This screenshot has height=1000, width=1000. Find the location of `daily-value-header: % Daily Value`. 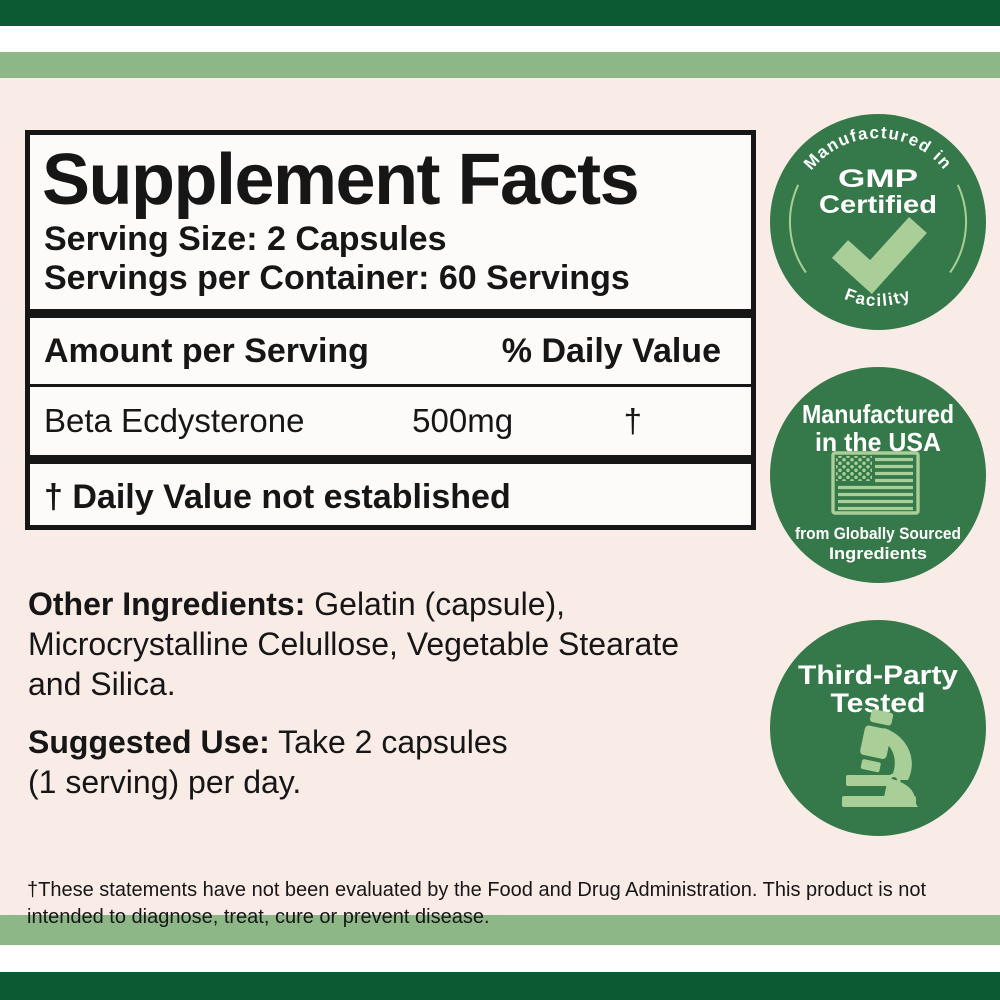

daily-value-header: % Daily Value is located at coordinates (611, 350).